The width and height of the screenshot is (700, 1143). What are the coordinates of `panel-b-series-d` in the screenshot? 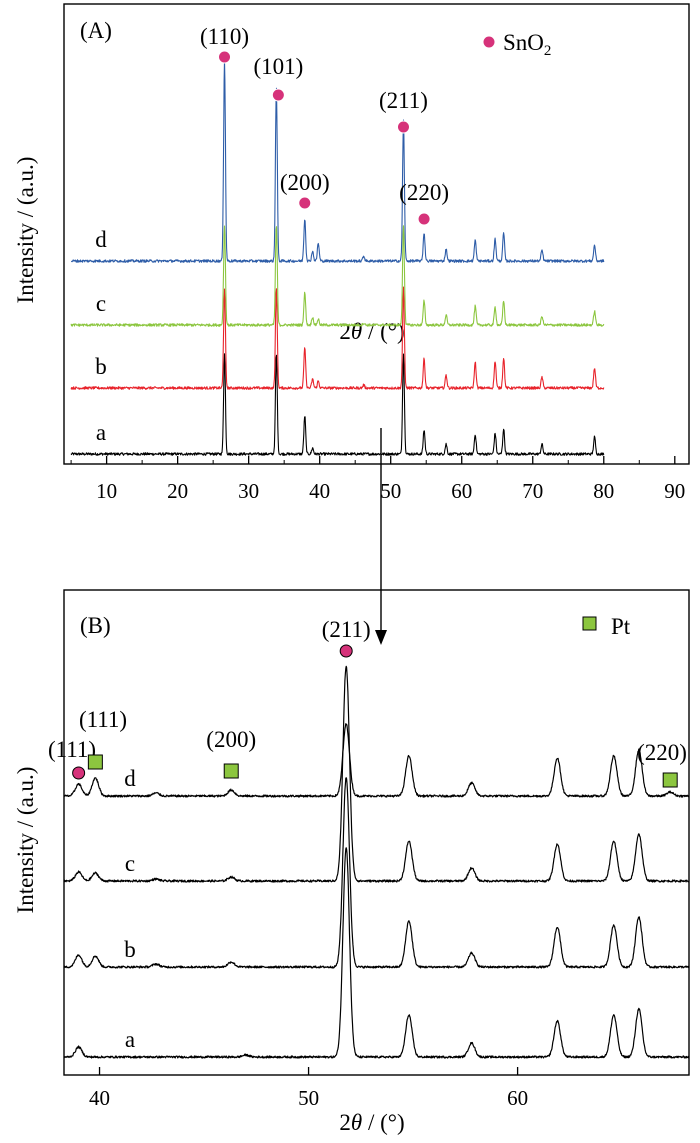 It's located at (376, 760).